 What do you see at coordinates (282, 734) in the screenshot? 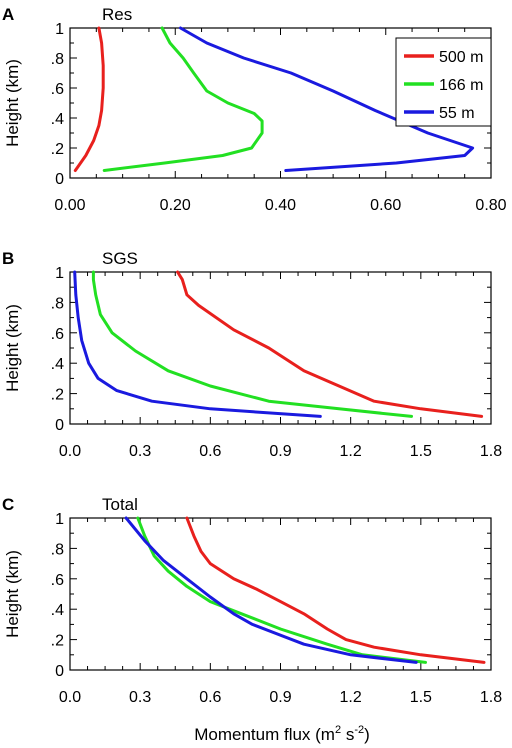
I see `x-axis-label: Momentum flux (m2 s-2)` at bounding box center [282, 734].